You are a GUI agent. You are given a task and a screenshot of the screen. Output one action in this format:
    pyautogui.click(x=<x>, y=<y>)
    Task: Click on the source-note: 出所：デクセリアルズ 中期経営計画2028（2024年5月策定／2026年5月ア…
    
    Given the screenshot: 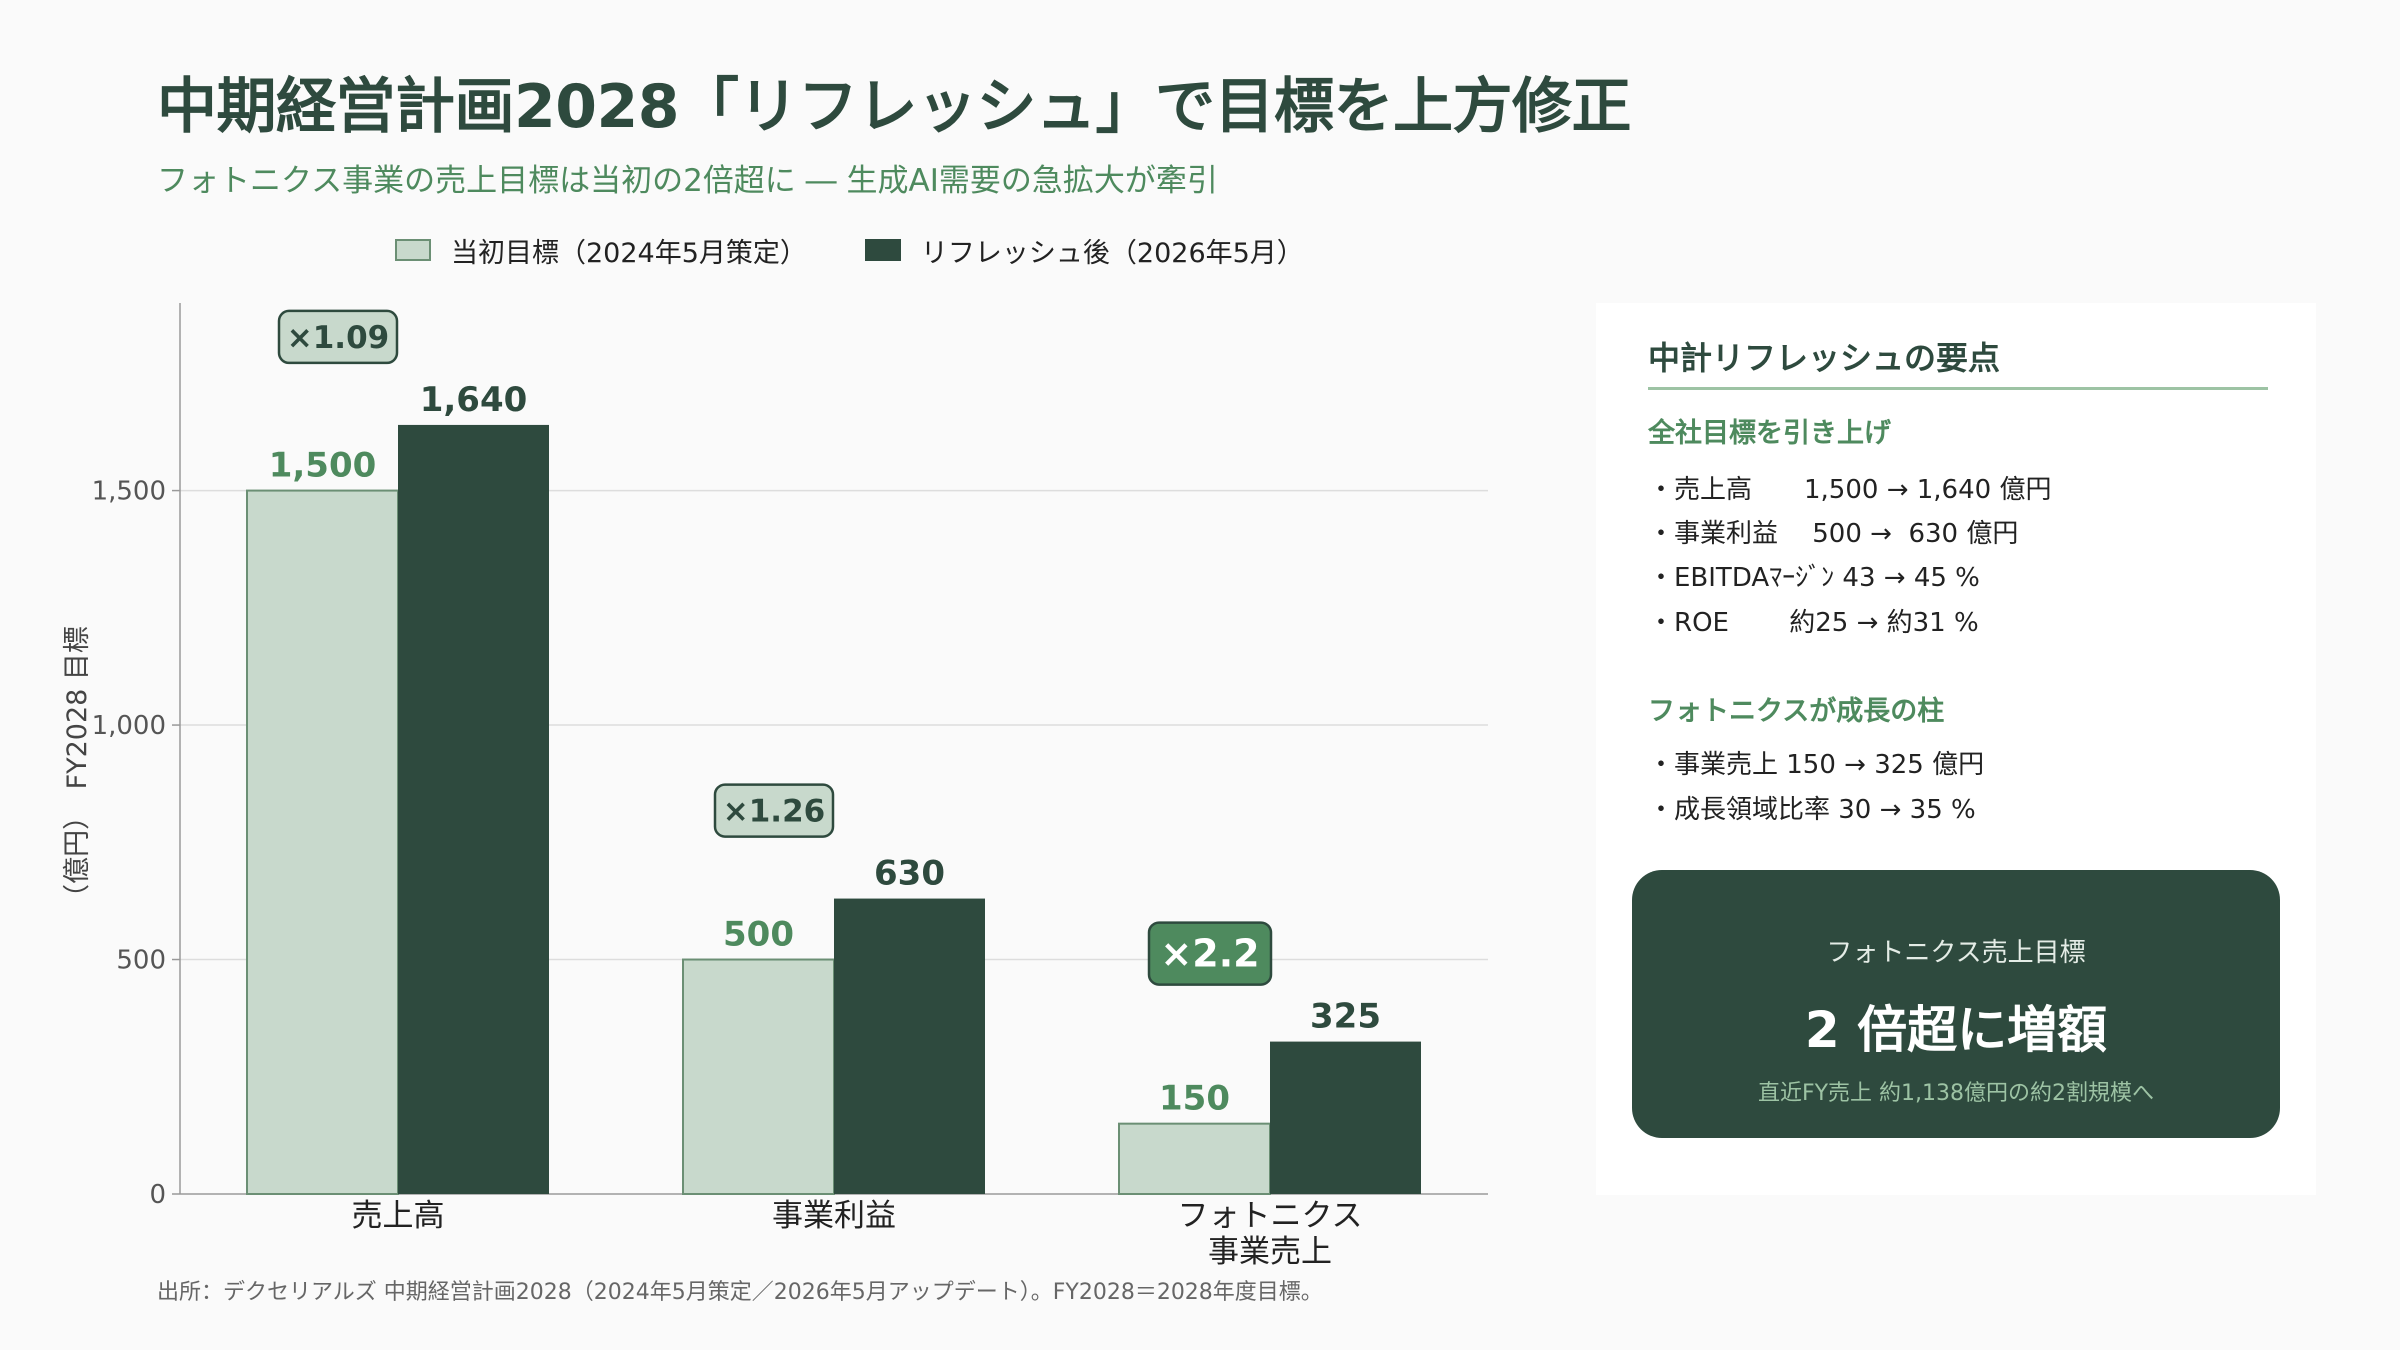 What is the action you would take?
    pyautogui.click(x=740, y=1292)
    